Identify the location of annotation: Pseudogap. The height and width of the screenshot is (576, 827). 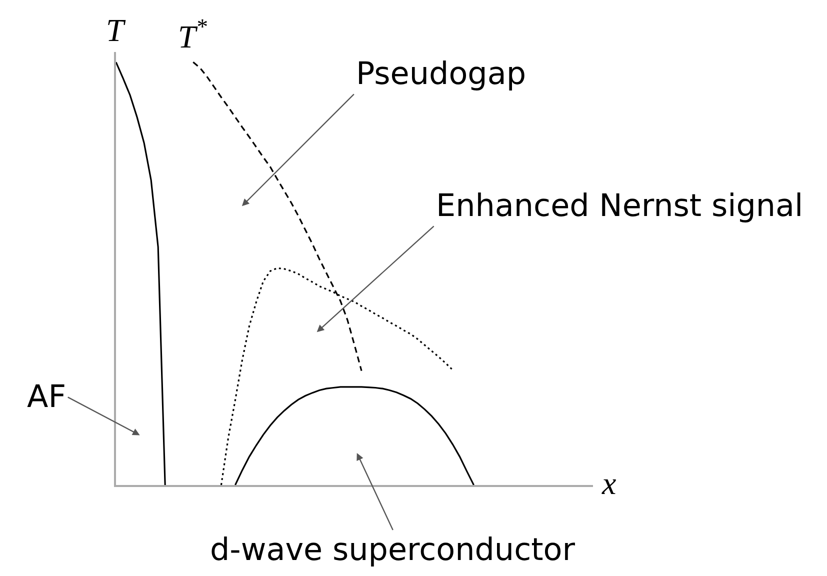
(441, 74).